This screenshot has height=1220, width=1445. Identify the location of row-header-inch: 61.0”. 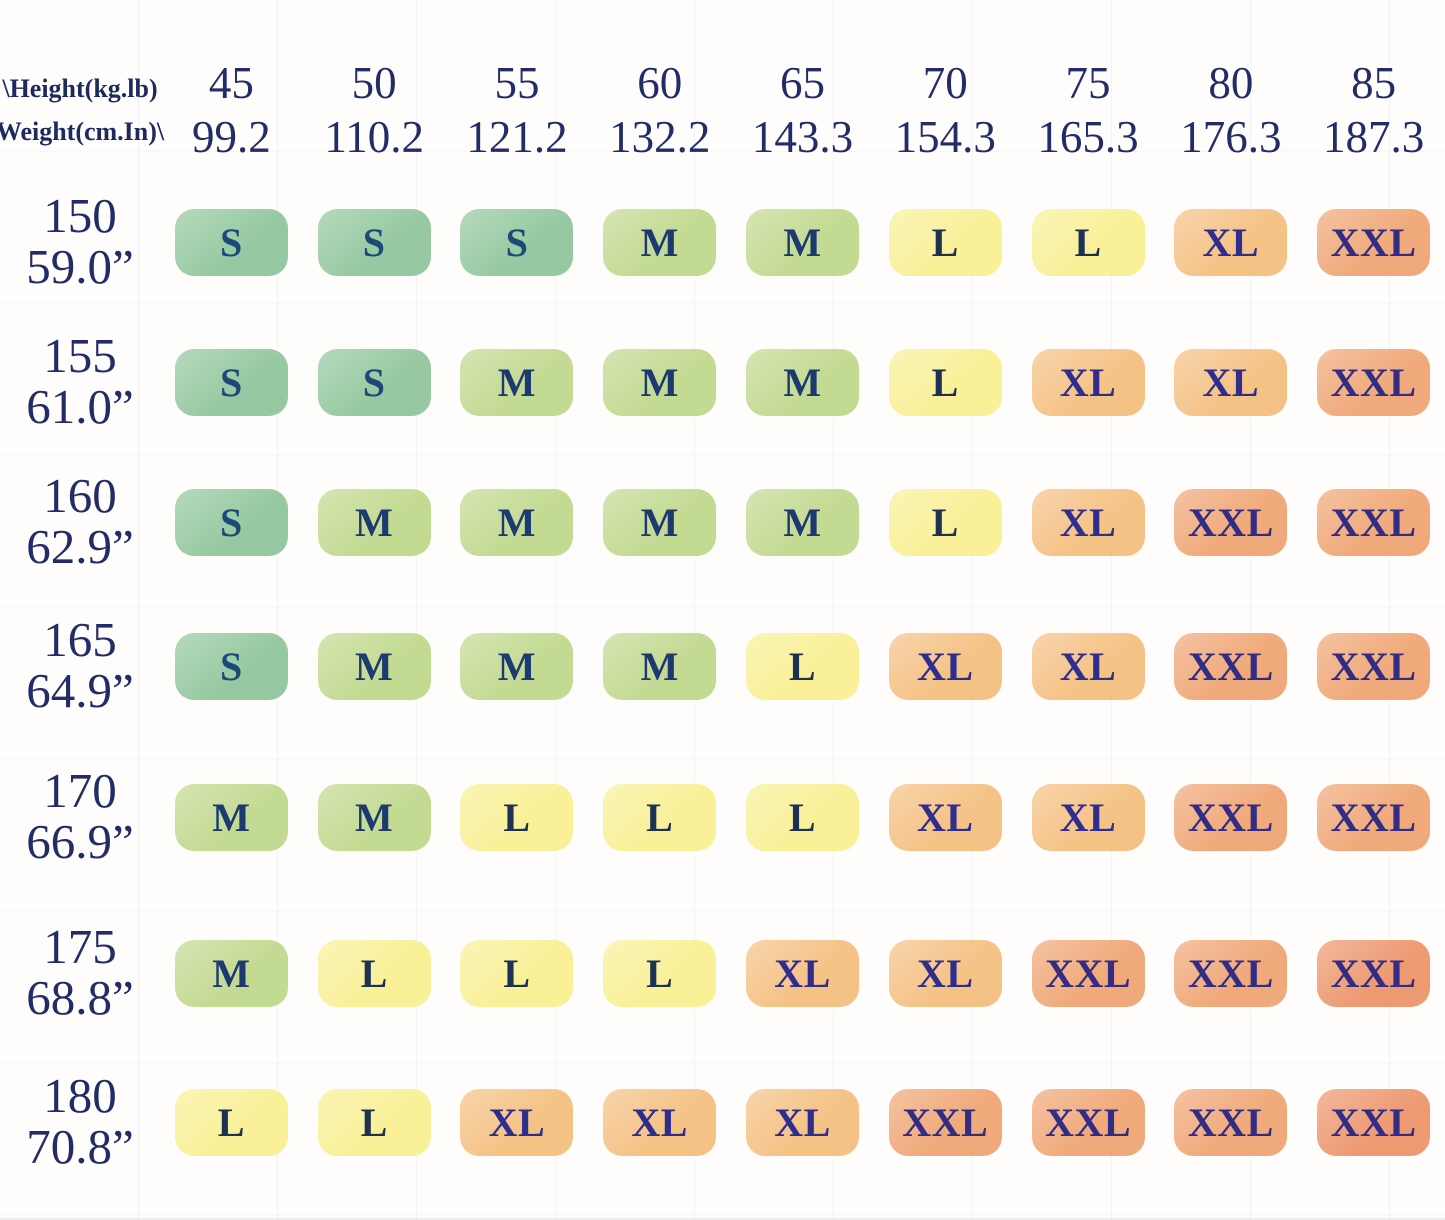
(80, 406).